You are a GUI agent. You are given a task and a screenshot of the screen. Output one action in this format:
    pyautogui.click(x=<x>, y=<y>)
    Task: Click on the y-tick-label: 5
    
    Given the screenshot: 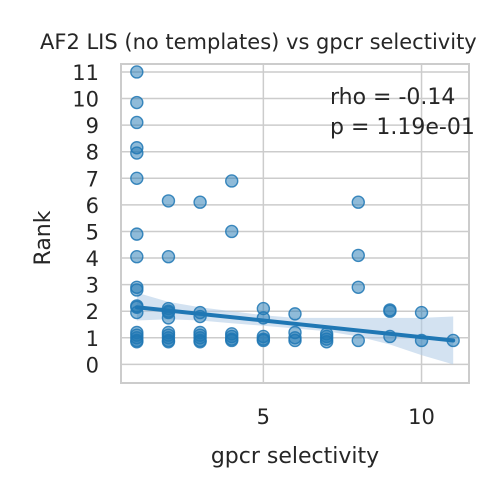 What is the action you would take?
    pyautogui.click(x=92, y=232)
    